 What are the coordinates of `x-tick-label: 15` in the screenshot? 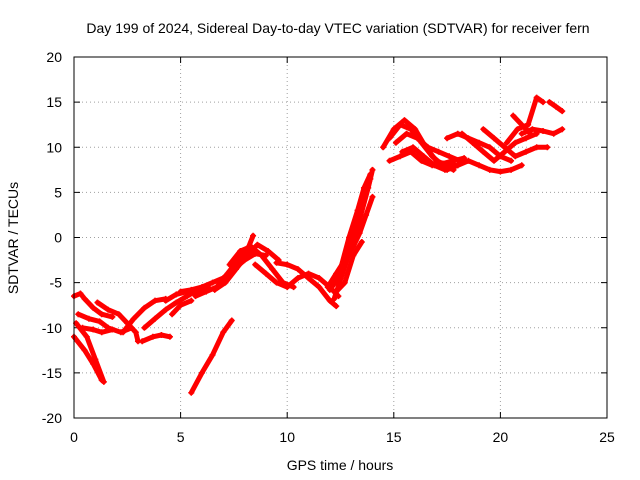 It's located at (394, 437).